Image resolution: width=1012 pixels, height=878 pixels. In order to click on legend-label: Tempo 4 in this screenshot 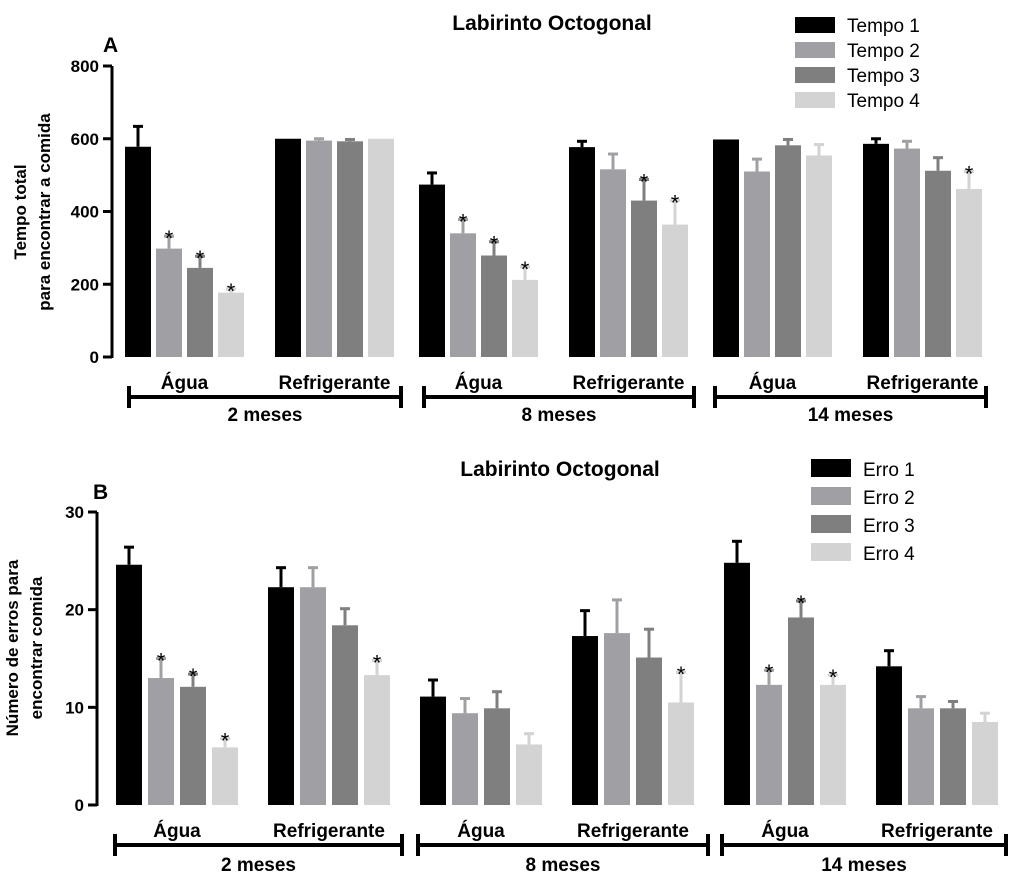, I will do `click(883, 101)`.